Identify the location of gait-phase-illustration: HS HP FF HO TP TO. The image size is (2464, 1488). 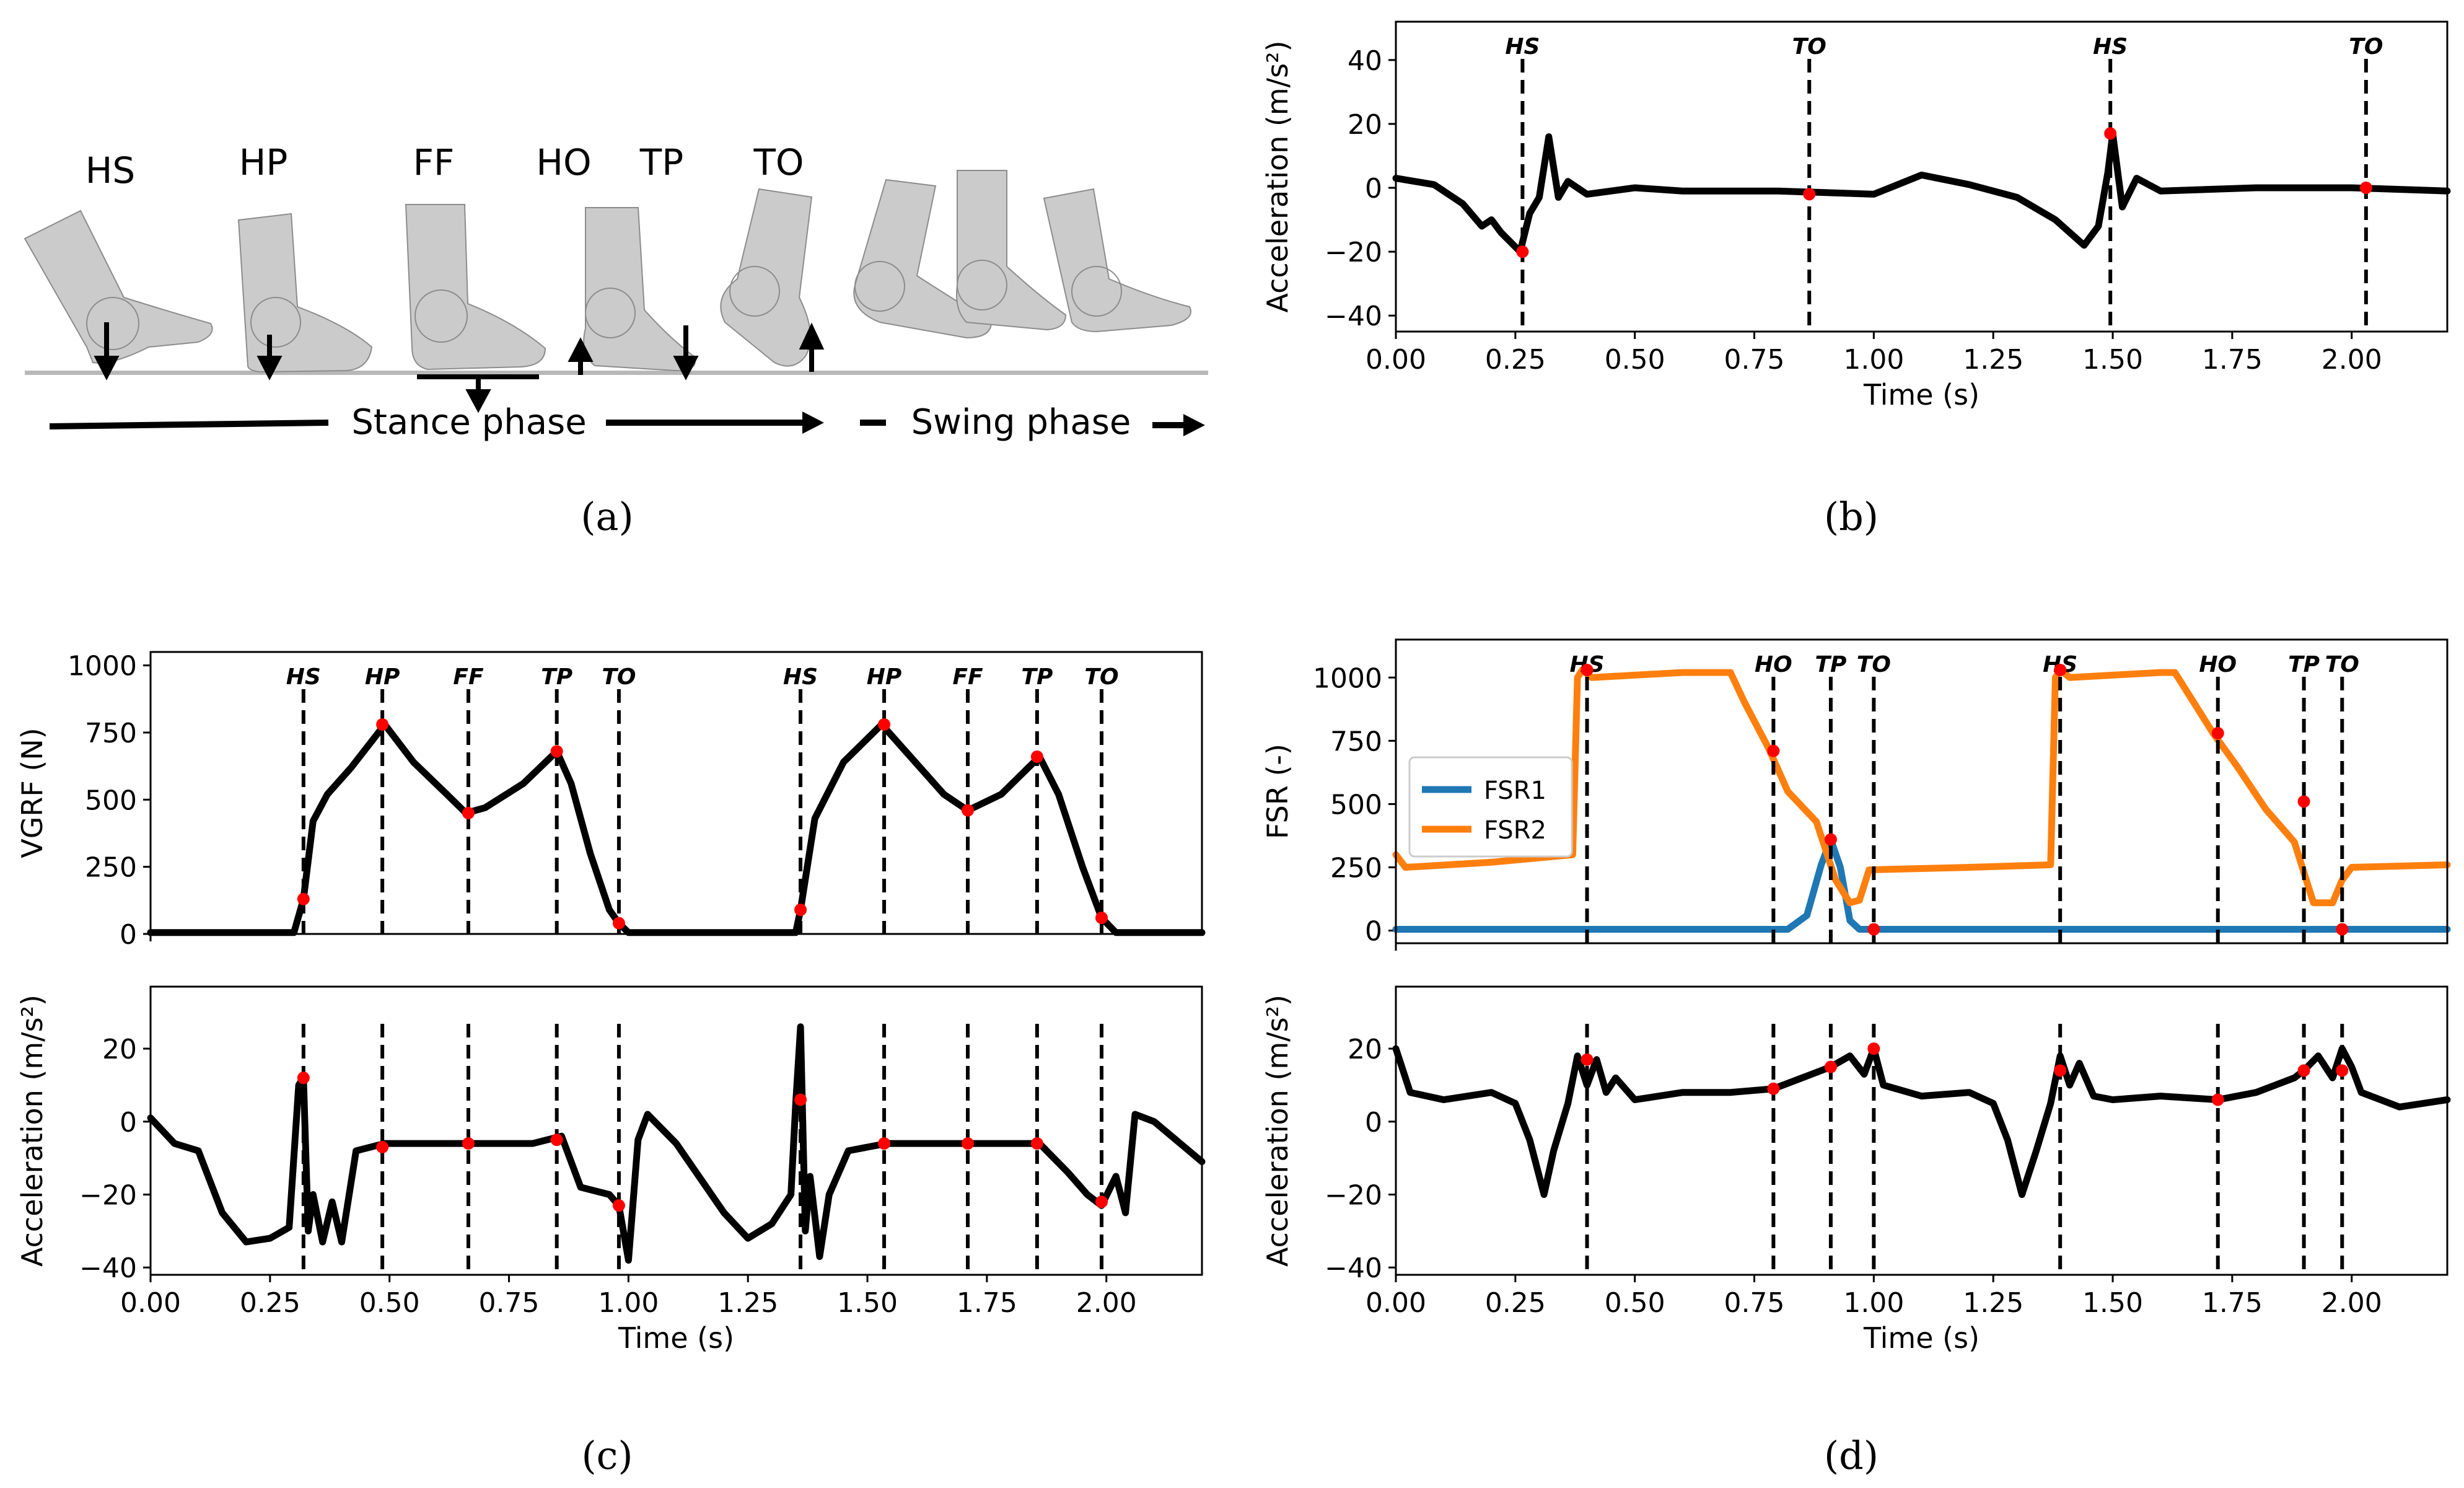
(616, 291).